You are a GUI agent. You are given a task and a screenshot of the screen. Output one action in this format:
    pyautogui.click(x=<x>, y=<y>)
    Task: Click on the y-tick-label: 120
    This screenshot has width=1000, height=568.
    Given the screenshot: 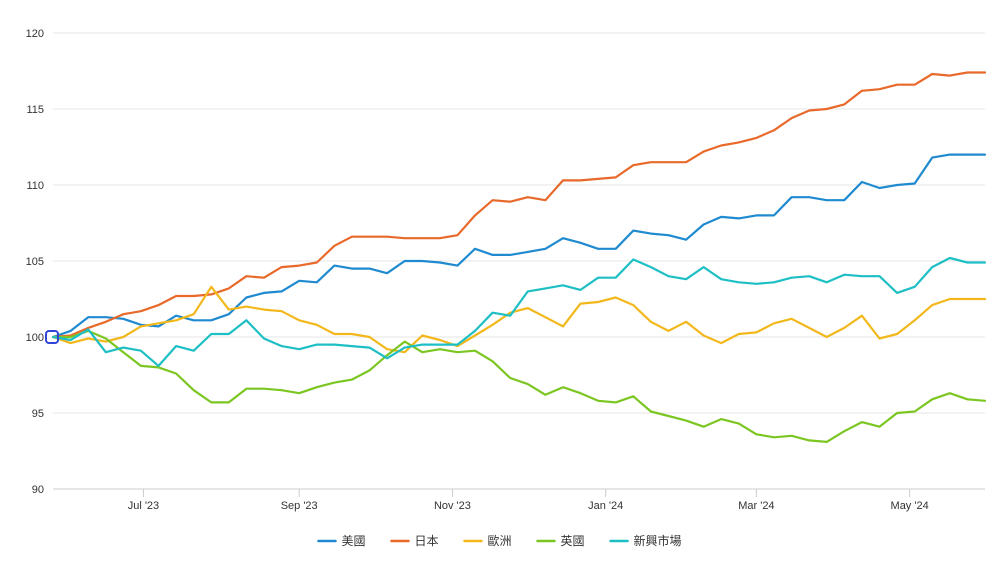 What is the action you would take?
    pyautogui.click(x=35, y=34)
    